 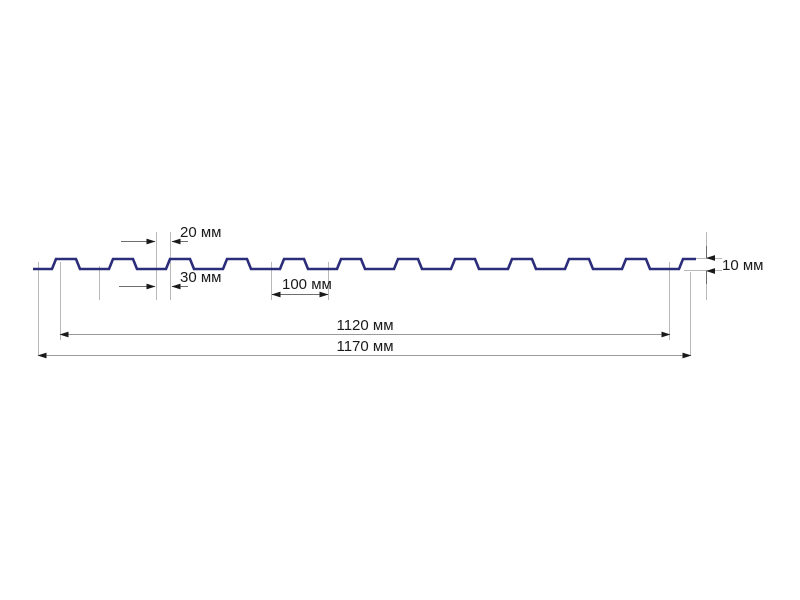 I want to click on dimension-label-20mm: 20 мм, so click(x=200, y=232).